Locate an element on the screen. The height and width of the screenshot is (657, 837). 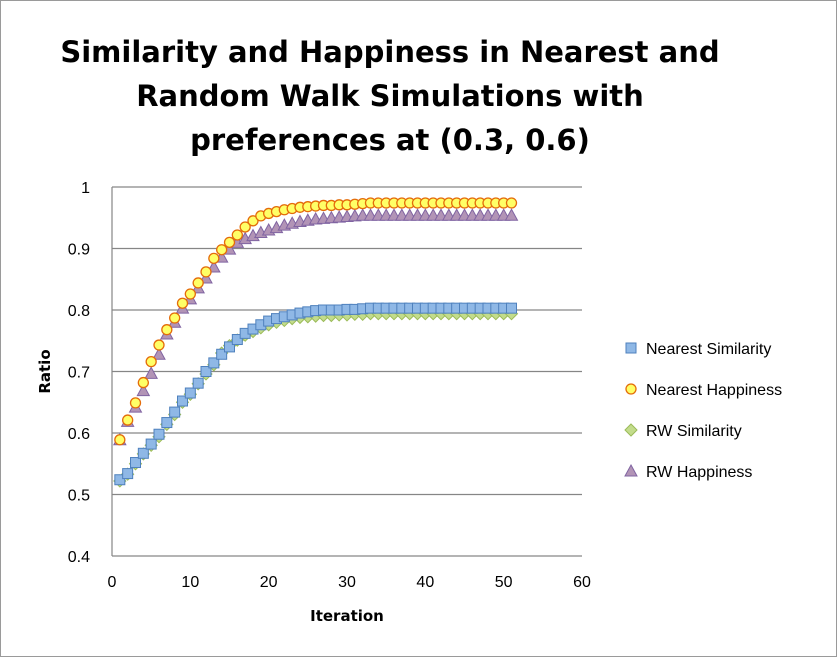
legend-label: RW Happiness is located at coordinates (699, 472).